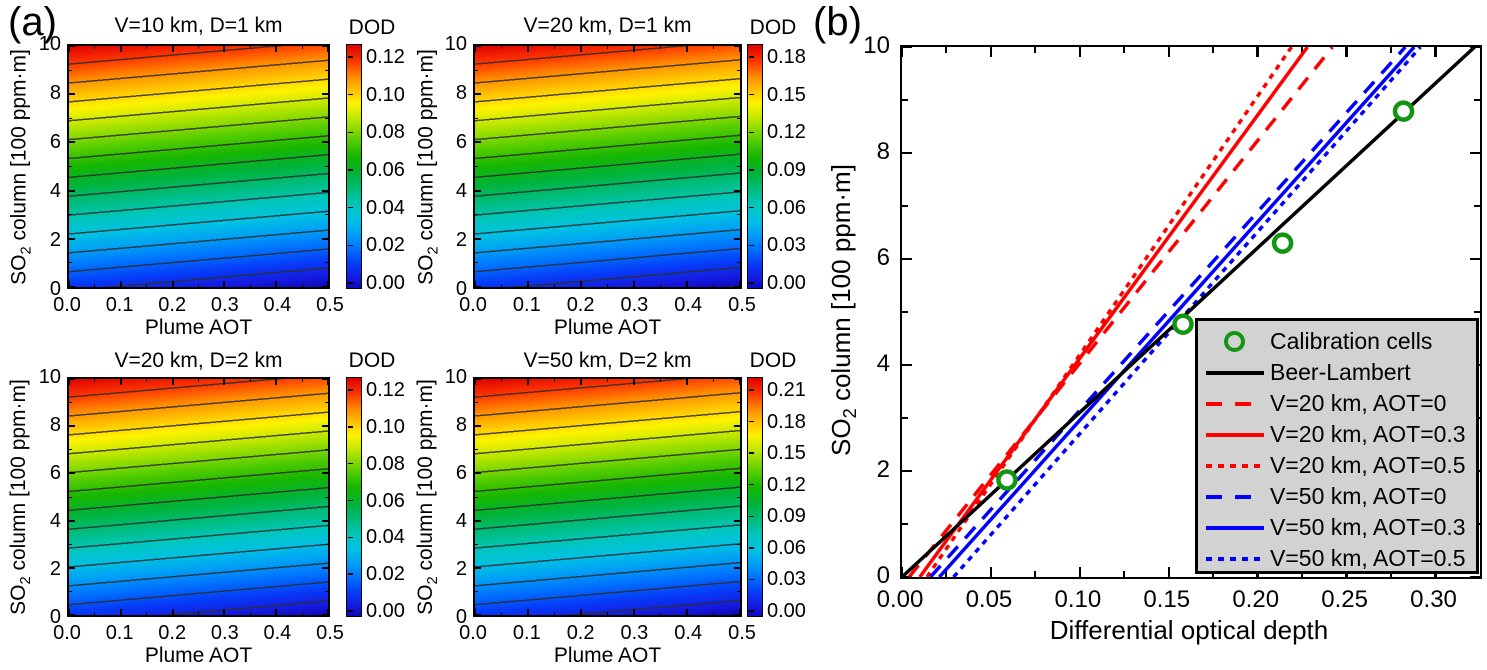 The height and width of the screenshot is (670, 1487). What do you see at coordinates (1337, 341) in the screenshot?
I see `legend-row: Calibration cells` at bounding box center [1337, 341].